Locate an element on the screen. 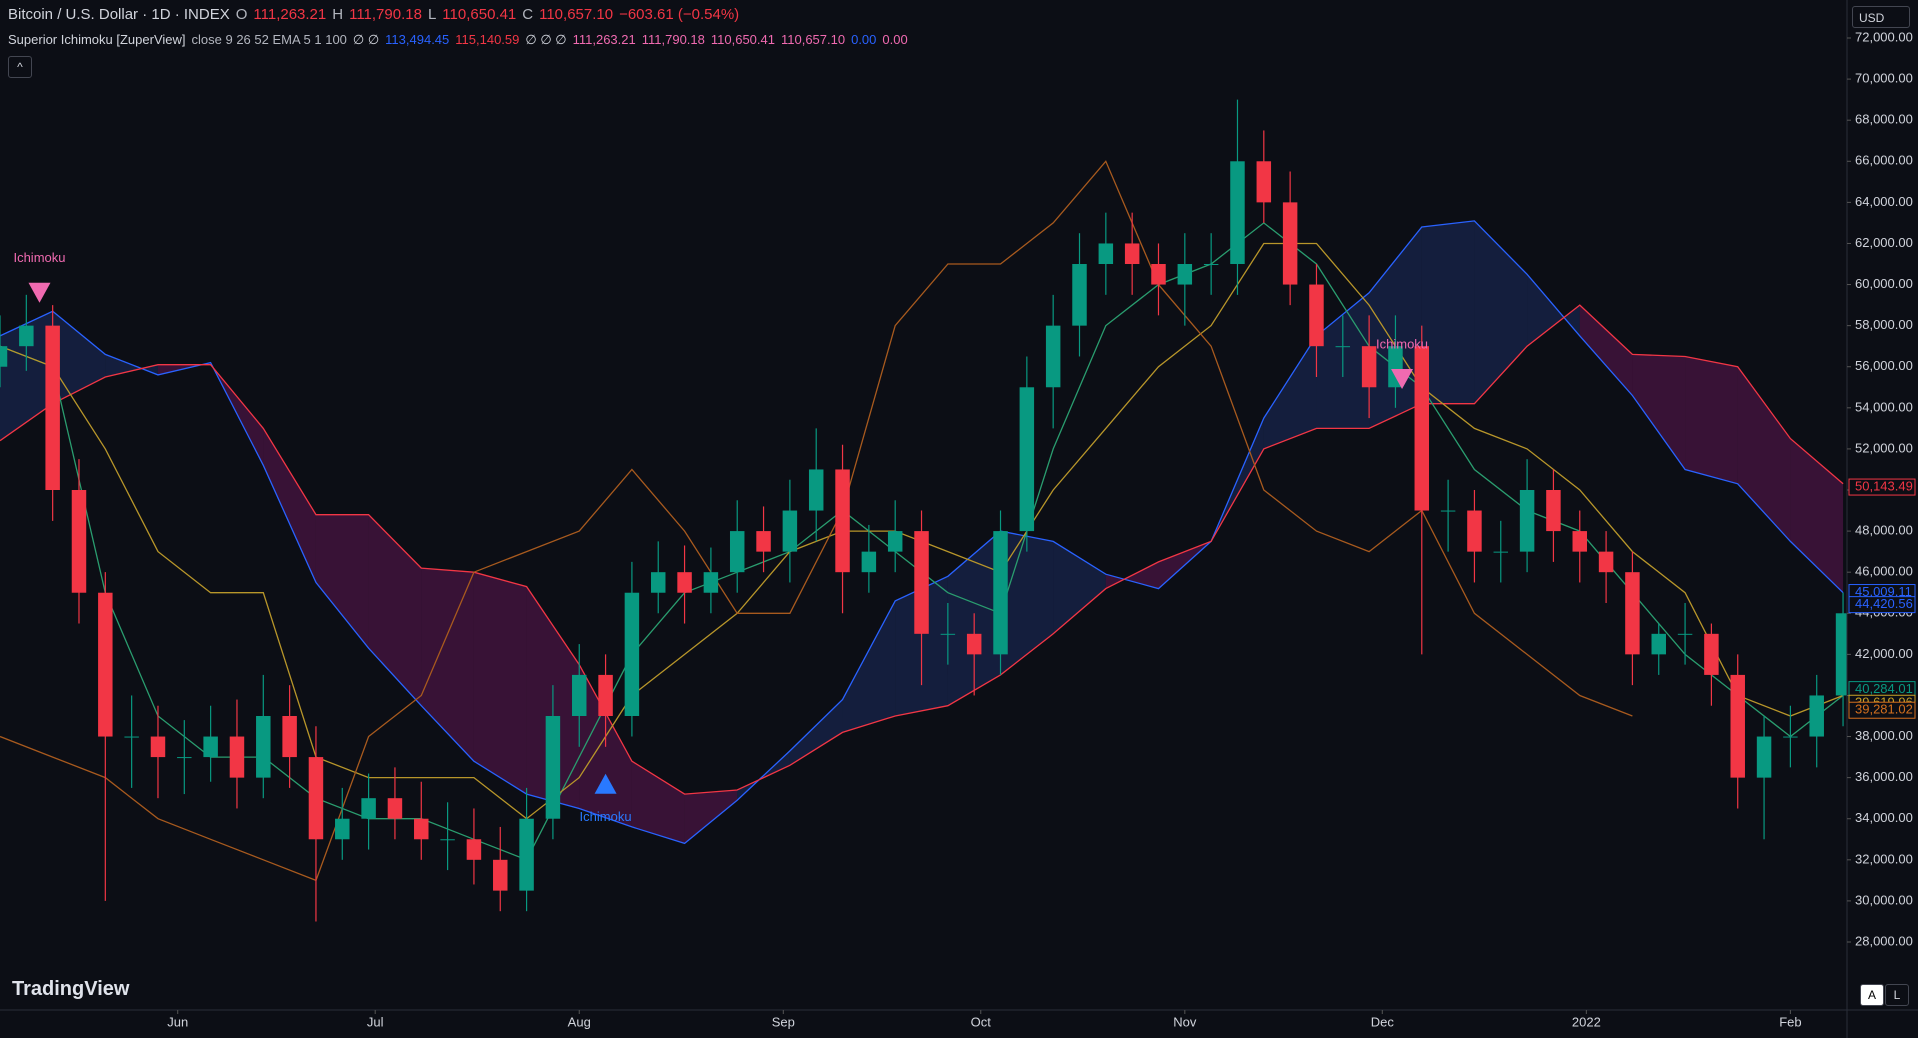 Image resolution: width=1918 pixels, height=1038 pixels. x-tick-label: Nov is located at coordinates (1185, 1021).